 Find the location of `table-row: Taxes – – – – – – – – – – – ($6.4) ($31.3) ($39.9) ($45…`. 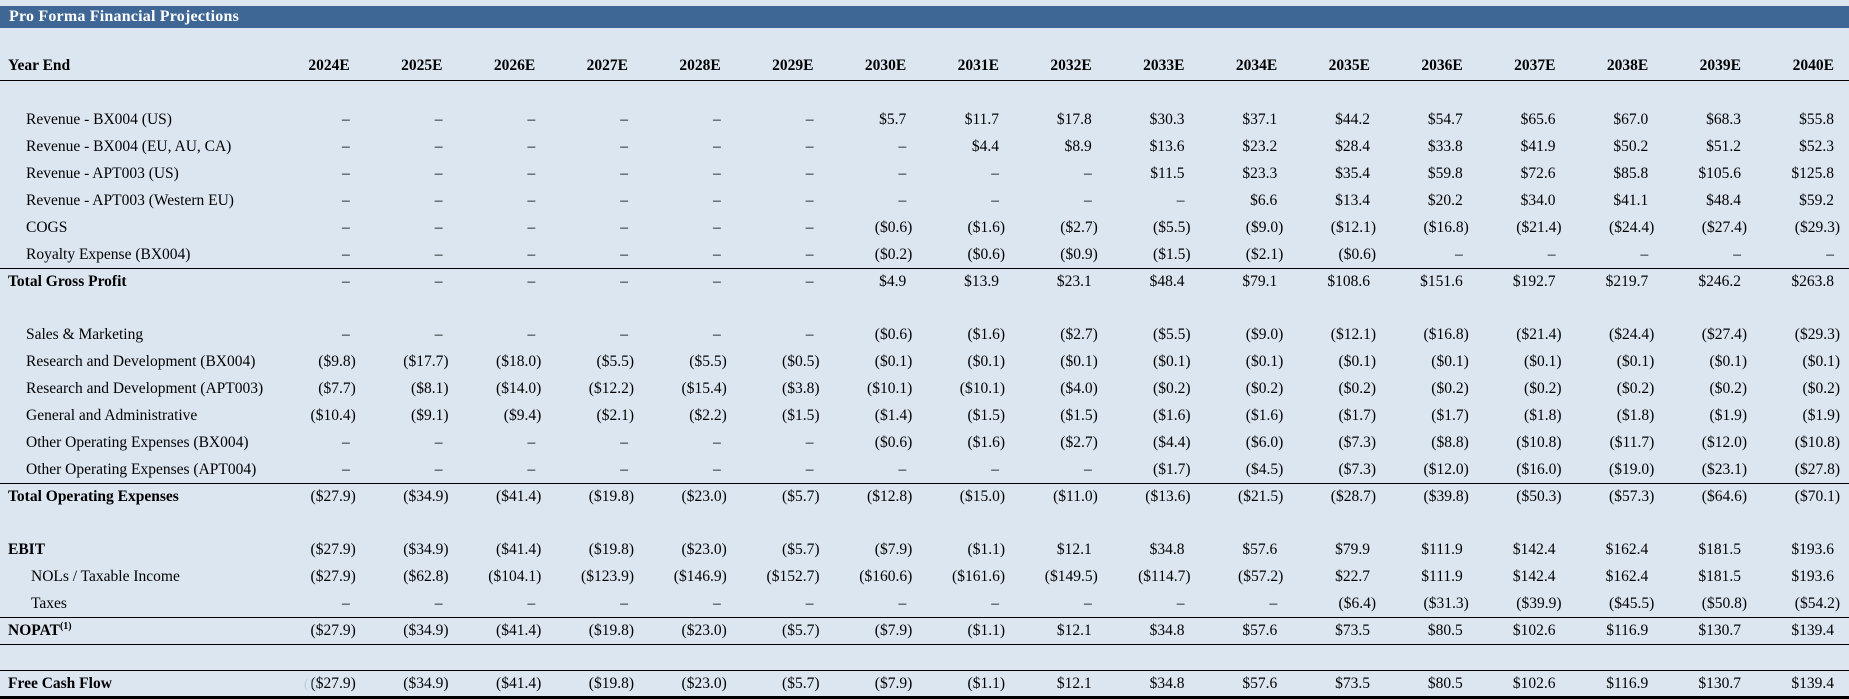

table-row: Taxes – – – – – – – – – – – ($6.4) ($31.3) ($39.9) ($45… is located at coordinates (924, 604).